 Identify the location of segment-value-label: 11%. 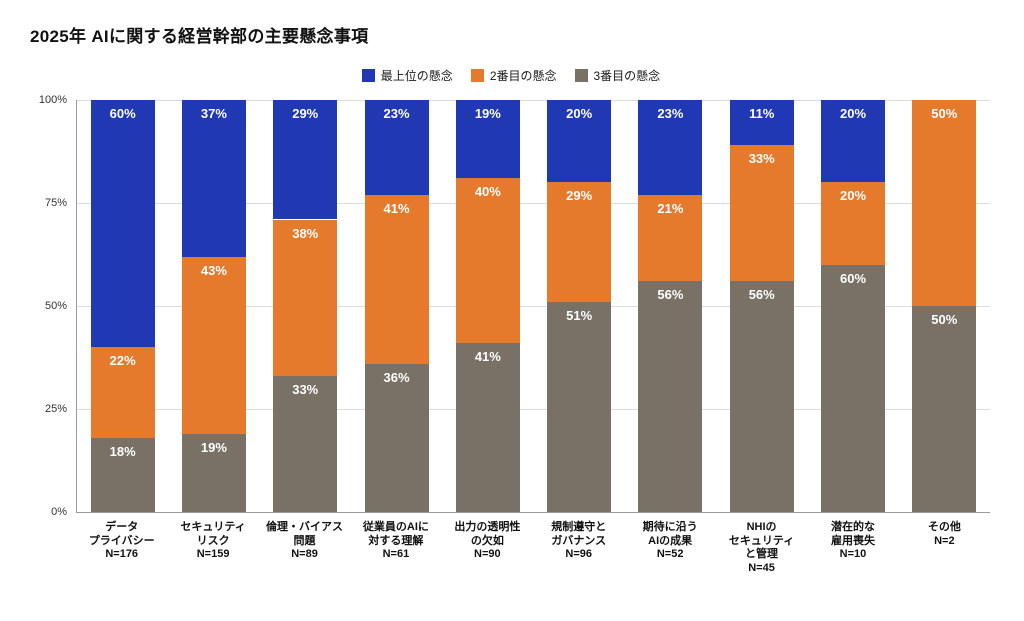
(762, 114).